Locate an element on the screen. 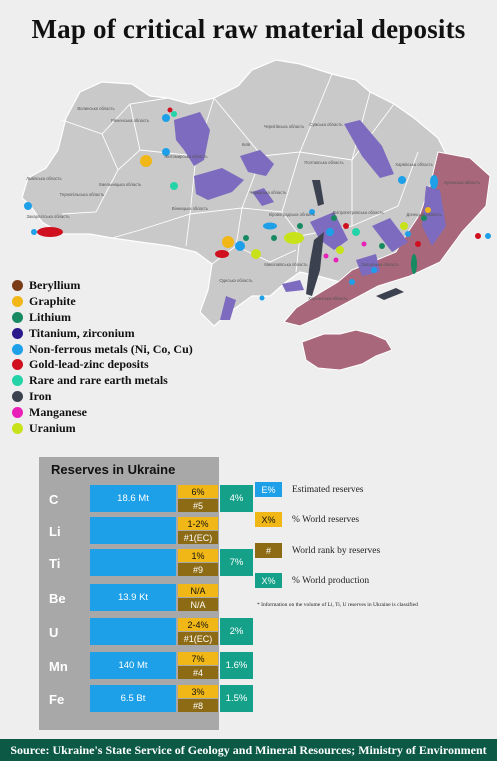  estimated-reserves: 6.5 Bt is located at coordinates (133, 698).